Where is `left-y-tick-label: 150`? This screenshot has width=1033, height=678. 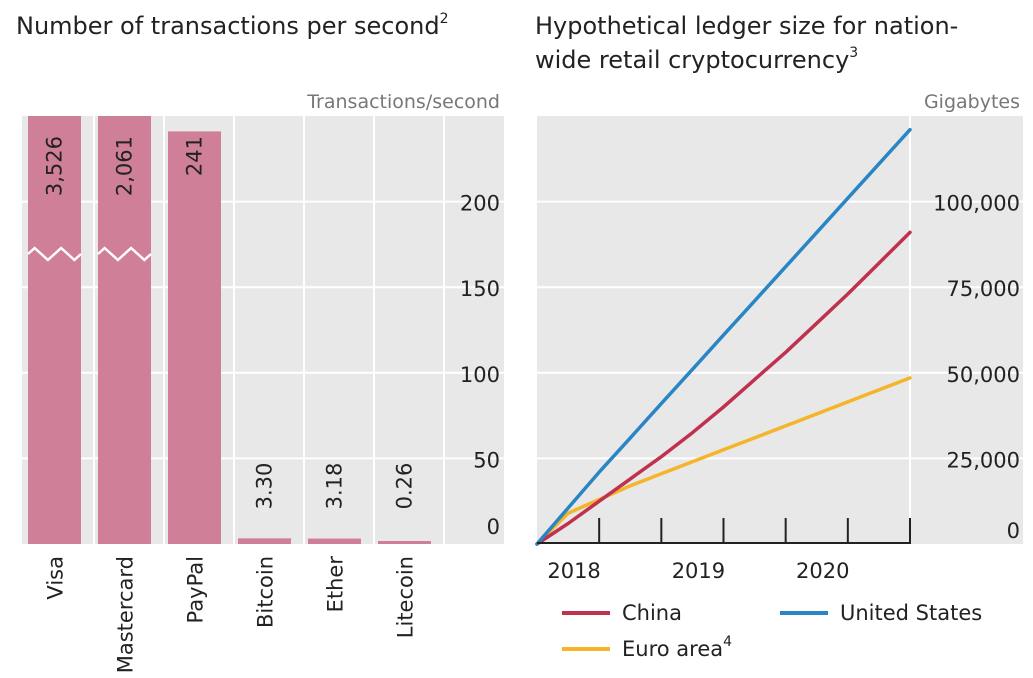
left-y-tick-label: 150 is located at coordinates (480, 289).